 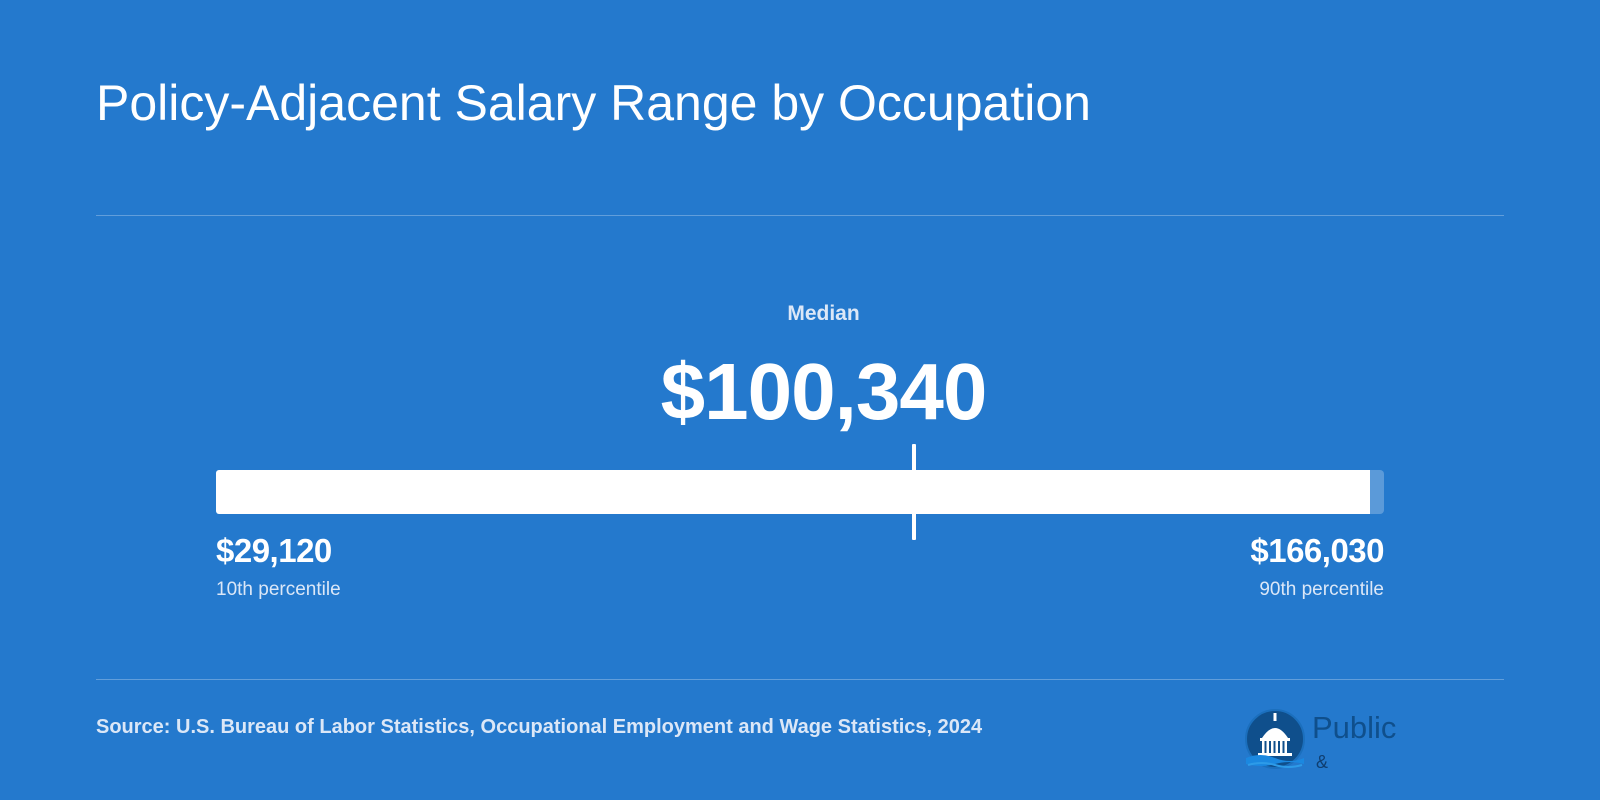 I want to click on max-value: $166,030, so click(x=1317, y=550).